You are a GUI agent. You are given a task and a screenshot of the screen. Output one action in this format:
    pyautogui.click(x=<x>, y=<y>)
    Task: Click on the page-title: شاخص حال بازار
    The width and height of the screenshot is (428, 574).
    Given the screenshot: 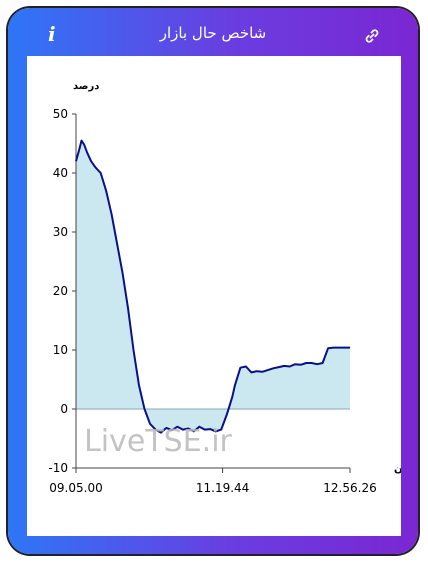 What is the action you would take?
    pyautogui.click(x=213, y=33)
    